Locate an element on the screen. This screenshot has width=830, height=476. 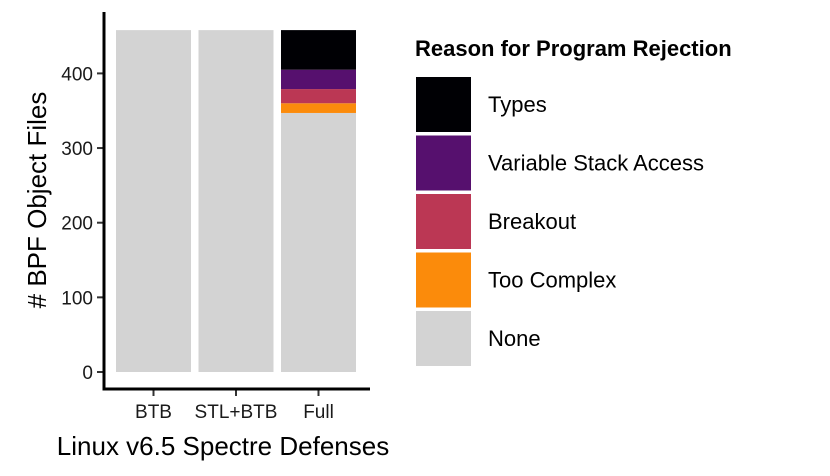
y-tick-label: 200 is located at coordinates (77, 224).